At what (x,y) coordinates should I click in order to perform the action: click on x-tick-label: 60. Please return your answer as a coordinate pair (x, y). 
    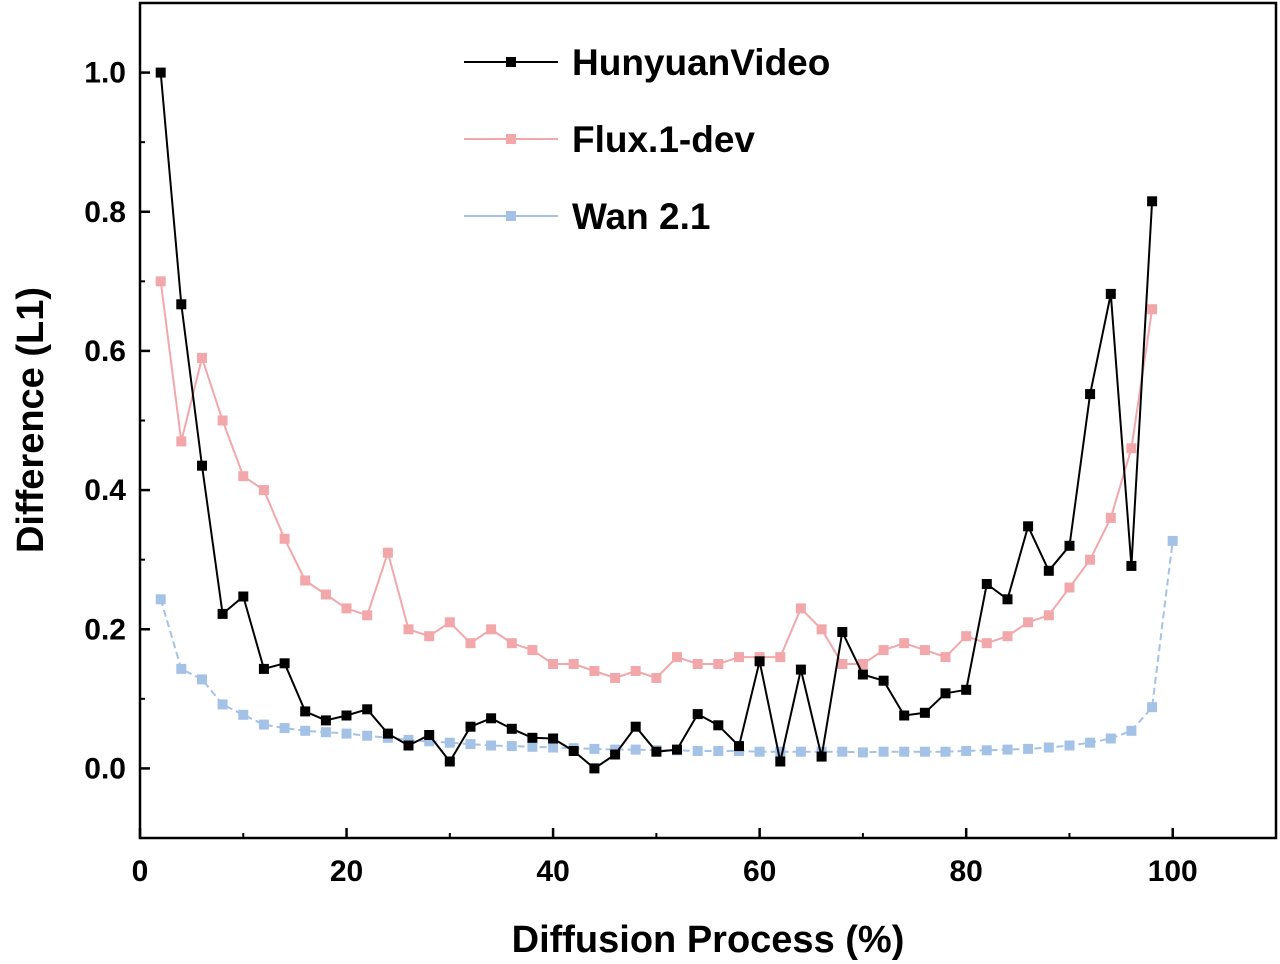
    Looking at the image, I should click on (759, 871).